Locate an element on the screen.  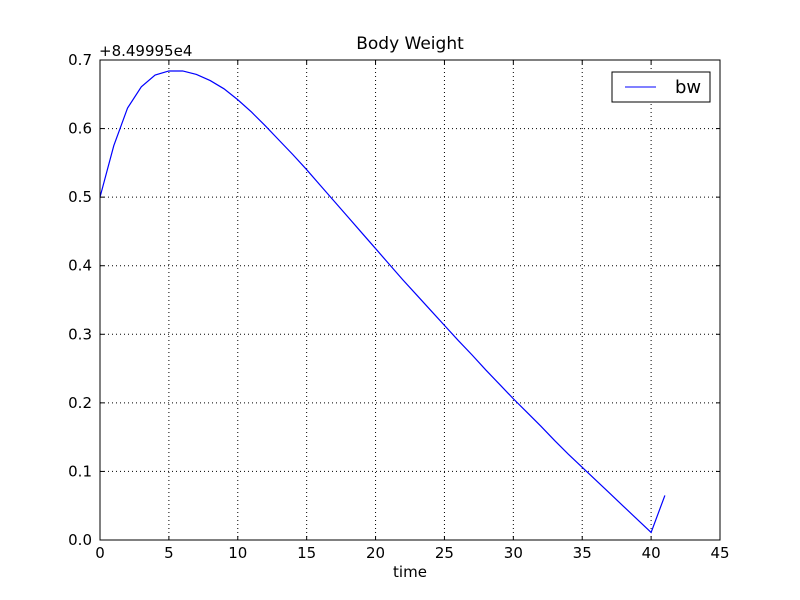
x-tick-label: 45 is located at coordinates (719, 553).